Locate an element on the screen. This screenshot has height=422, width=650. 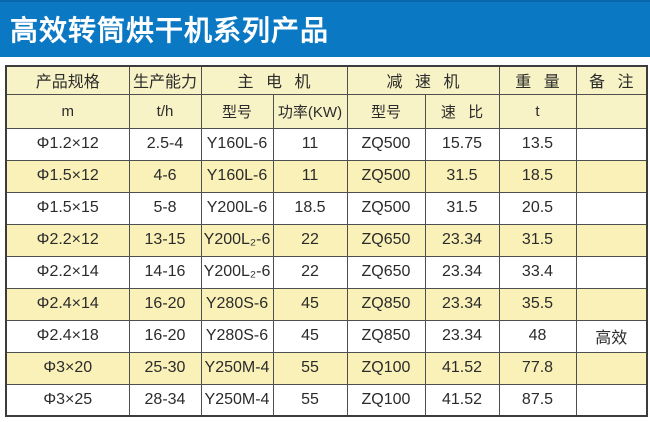
col-header-remark: 备 注 is located at coordinates (611, 80).